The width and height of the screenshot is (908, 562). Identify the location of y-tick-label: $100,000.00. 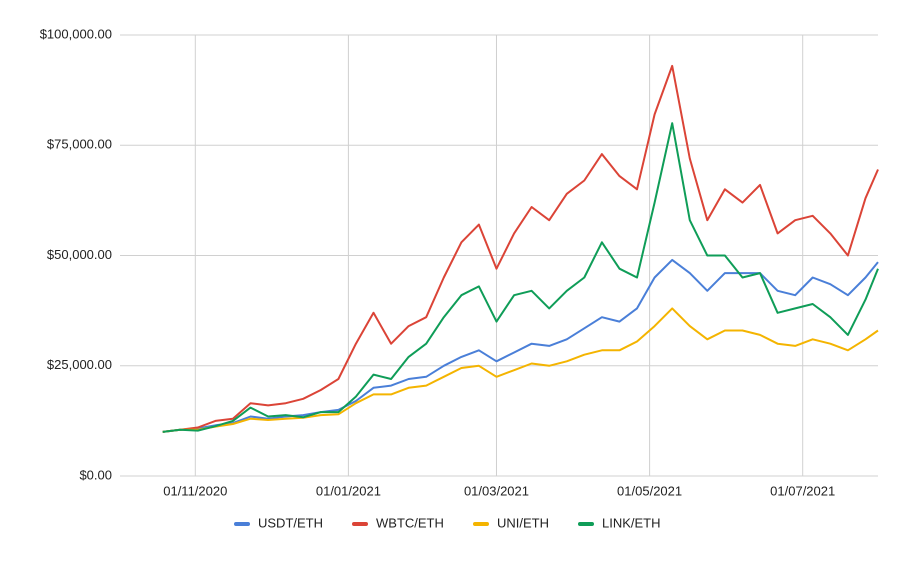
(76, 33).